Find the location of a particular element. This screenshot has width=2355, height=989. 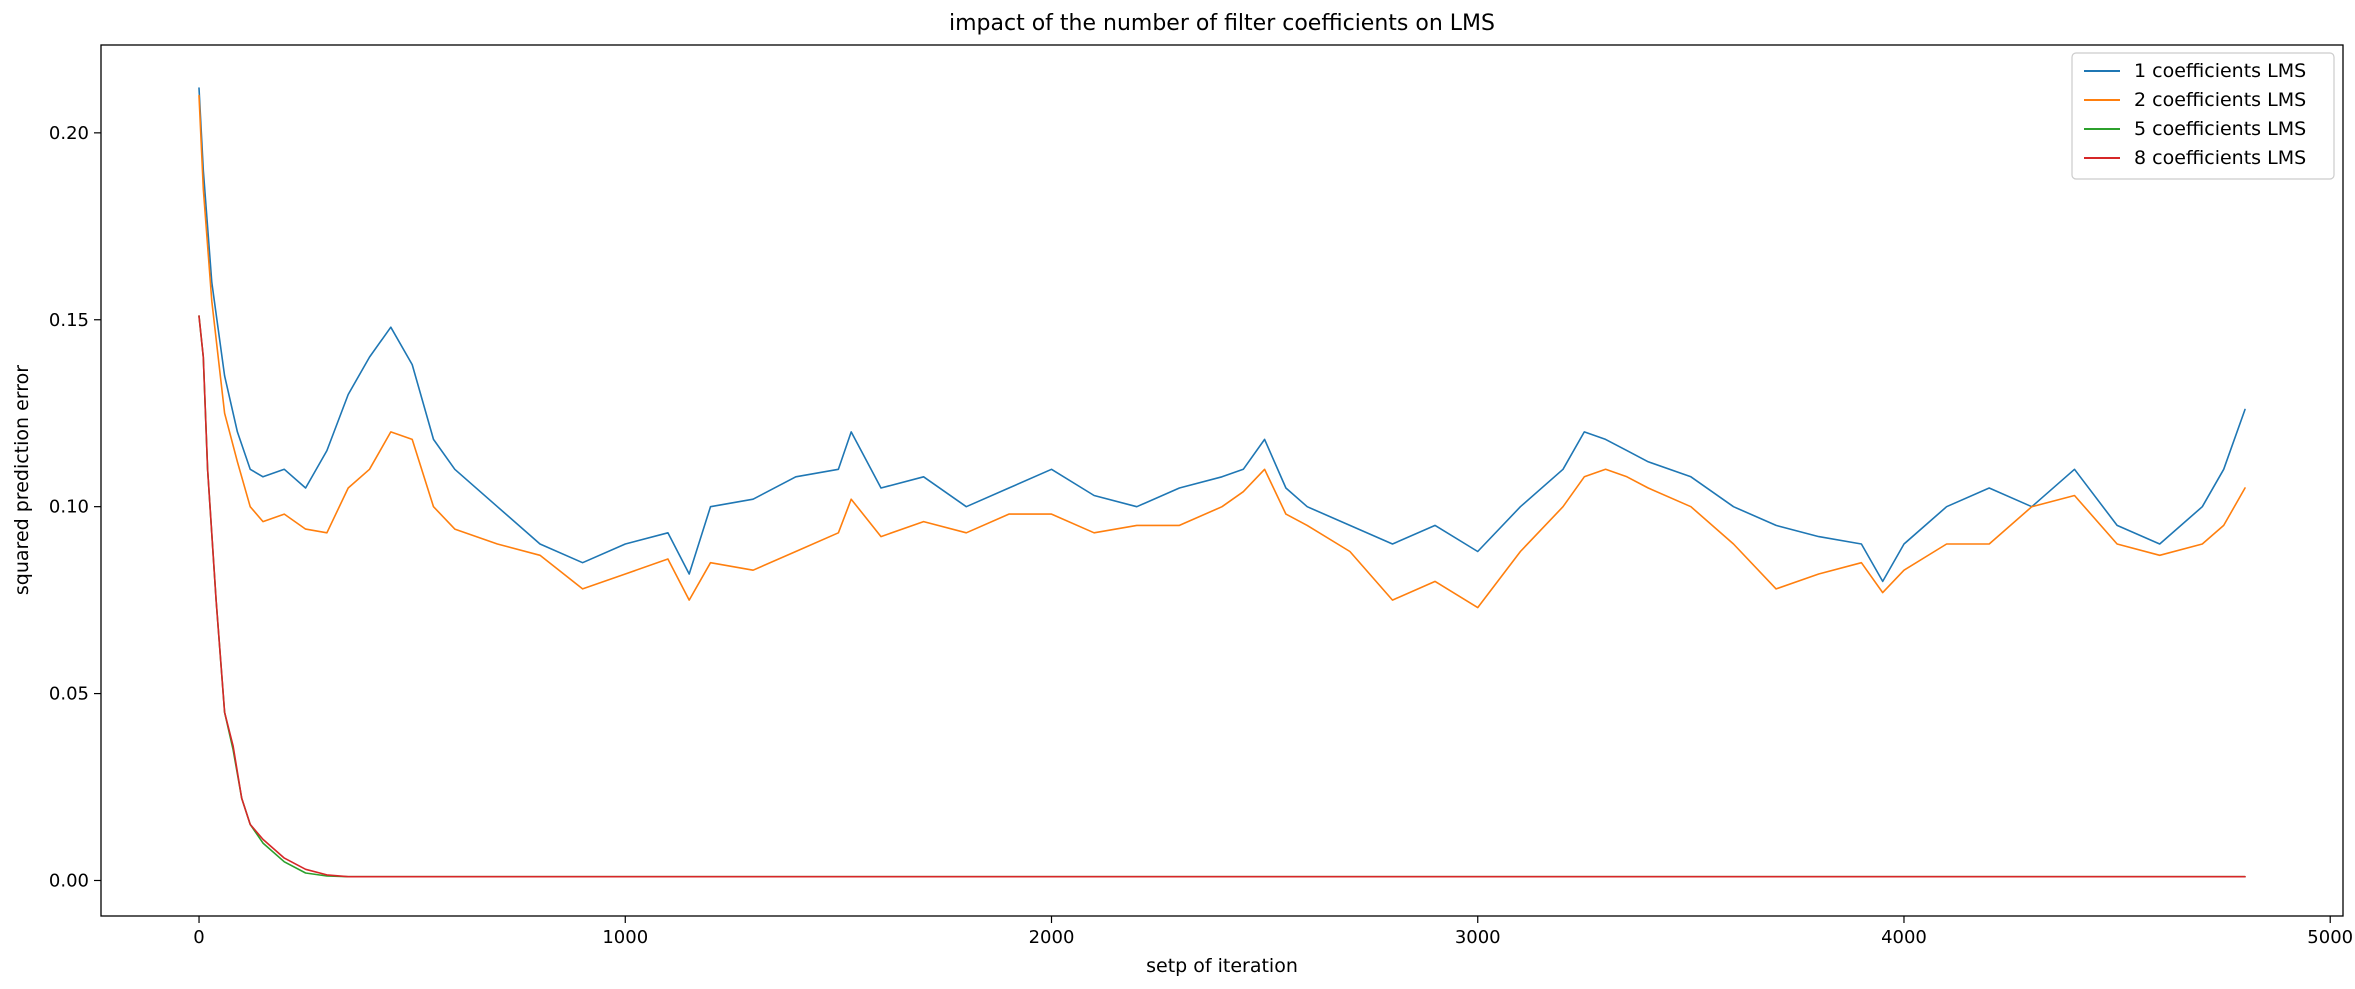

legend-label: 8 coefficients LMS is located at coordinates (2220, 158).